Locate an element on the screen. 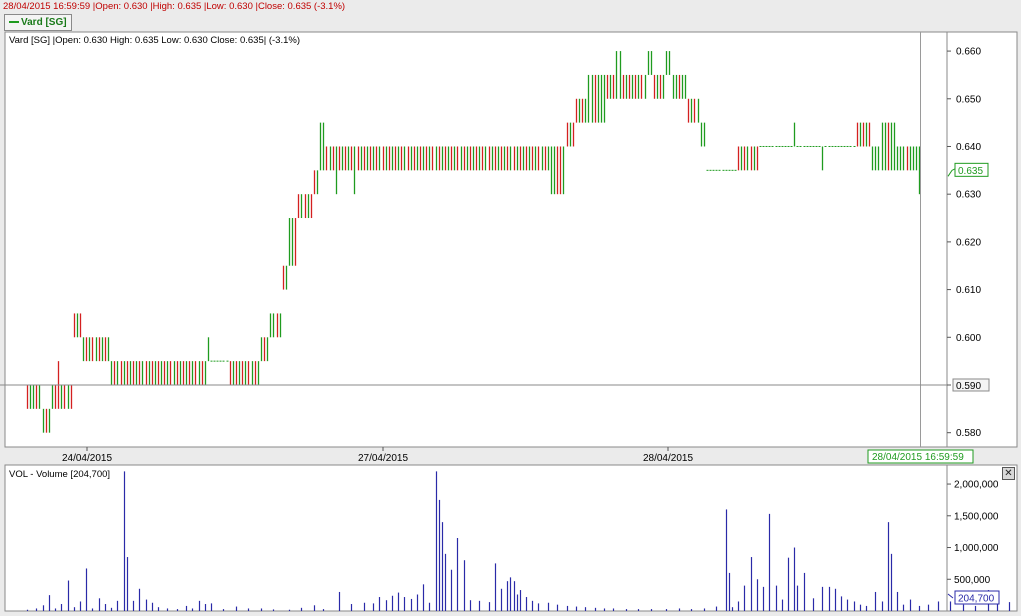  last-value-label: 0.635 is located at coordinates (970, 171).